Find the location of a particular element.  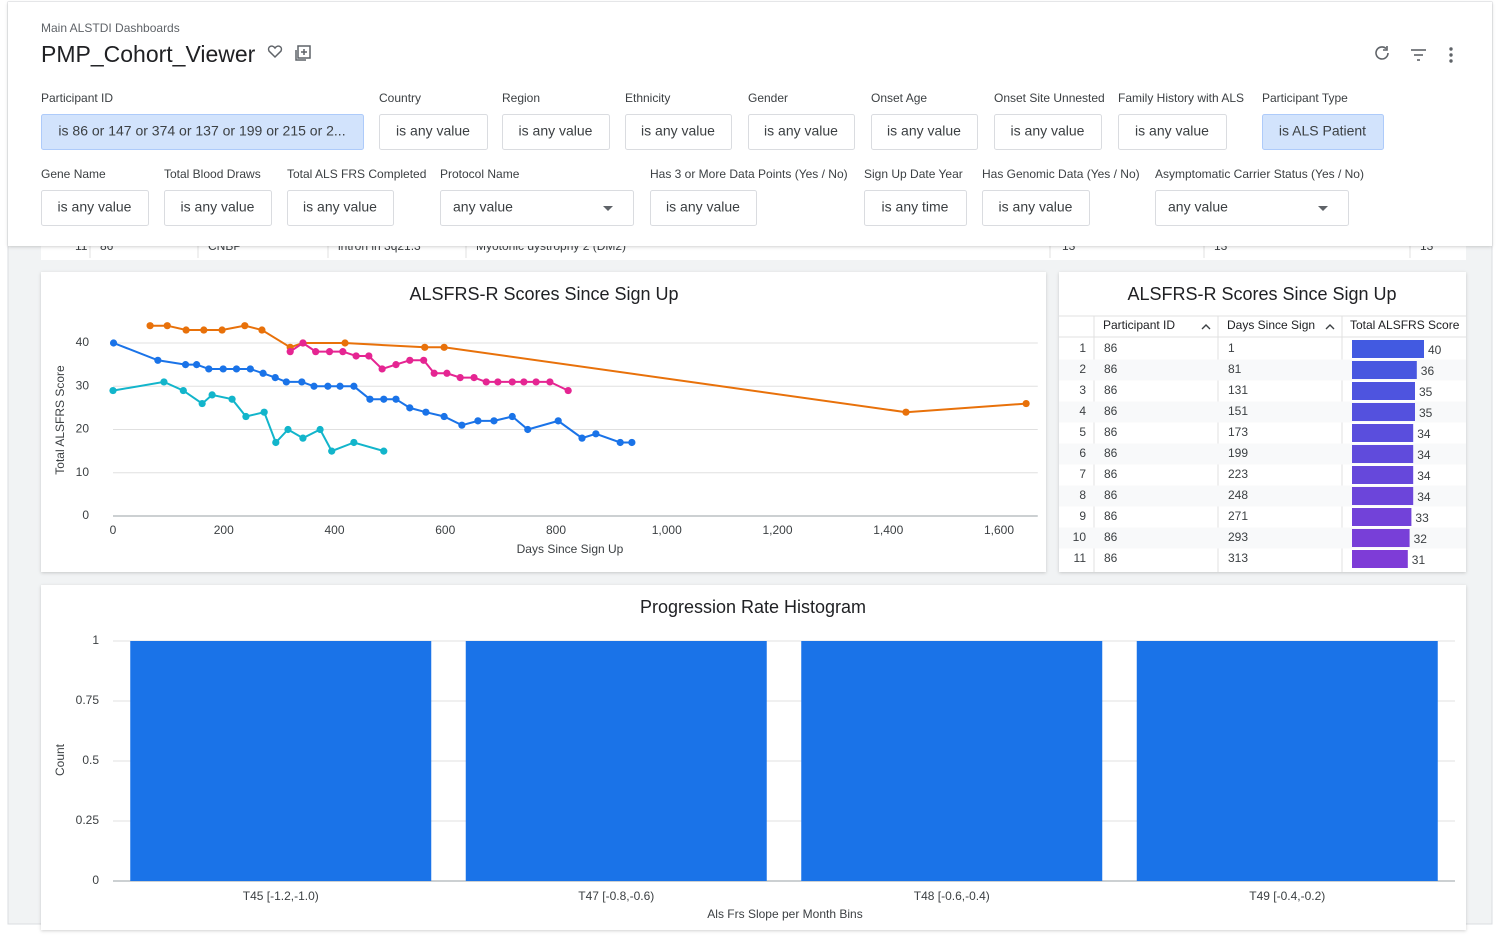

y-axis-title: Total ALSFRS Score is located at coordinates (60, 420).